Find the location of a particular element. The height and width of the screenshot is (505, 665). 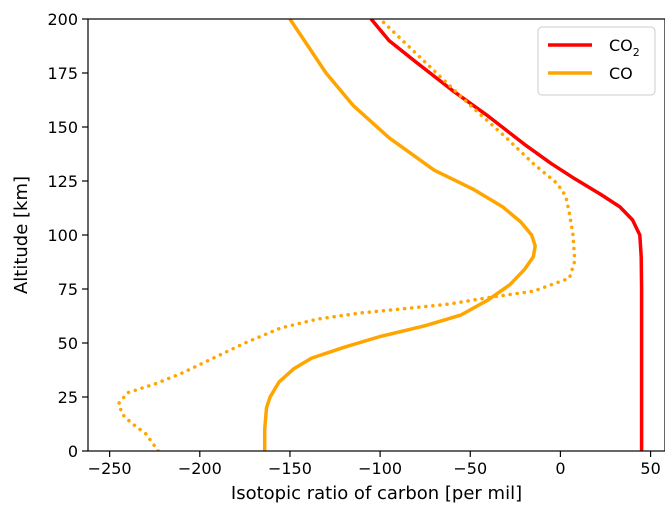

x-tick-label: −100 is located at coordinates (380, 468).